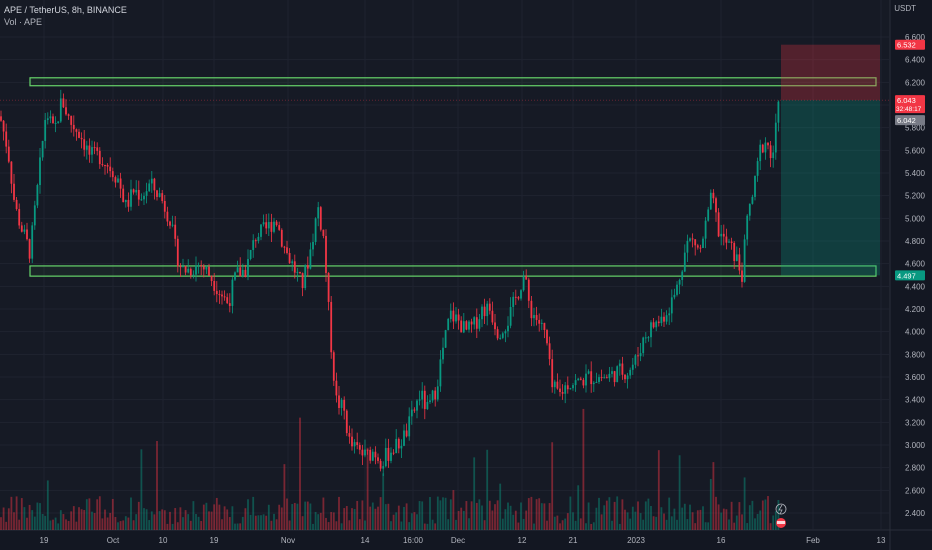  Describe the element at coordinates (463, 540) in the screenshot. I see `time-axis: 19 Oct 10 19 Nov 14 16:00 Dec 12 21 2023 16 Feb 13` at that location.